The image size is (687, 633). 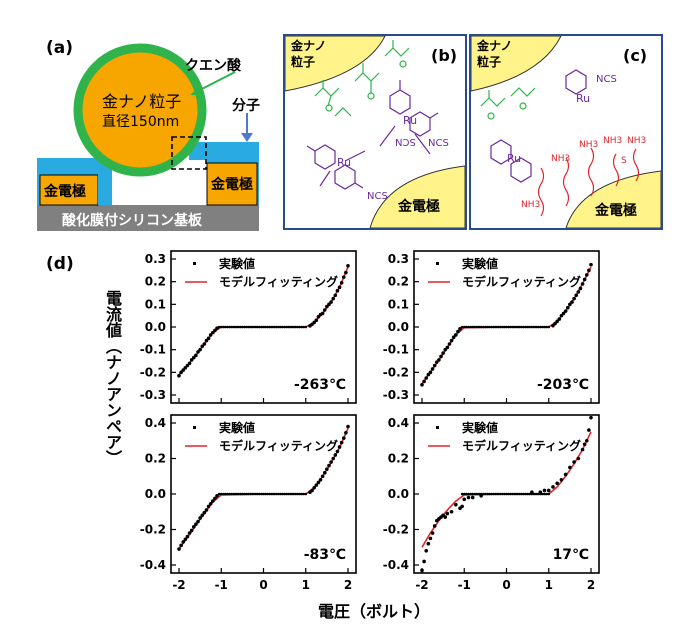 I want to click on nh3-label-1: NH3, so click(x=589, y=145).